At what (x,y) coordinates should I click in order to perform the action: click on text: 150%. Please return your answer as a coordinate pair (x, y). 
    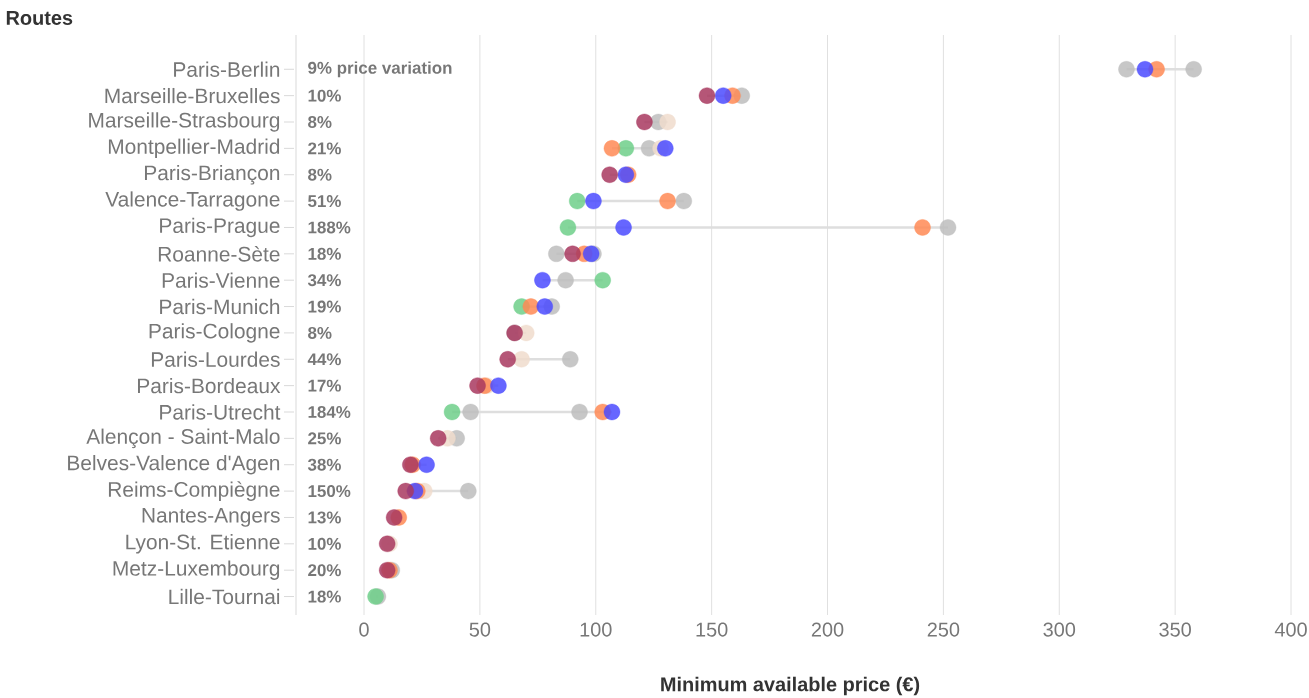
    Looking at the image, I should click on (329, 491).